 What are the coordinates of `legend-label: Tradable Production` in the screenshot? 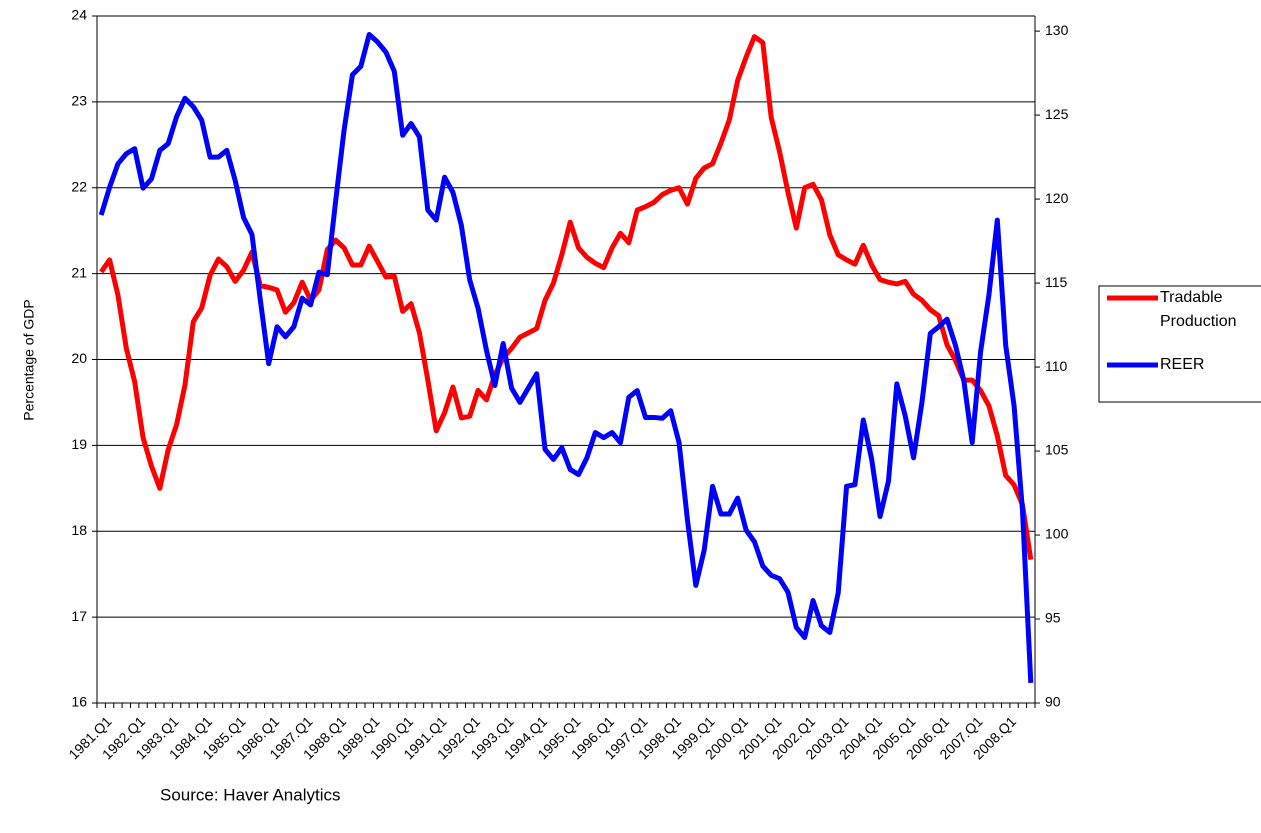 It's located at (1198, 309).